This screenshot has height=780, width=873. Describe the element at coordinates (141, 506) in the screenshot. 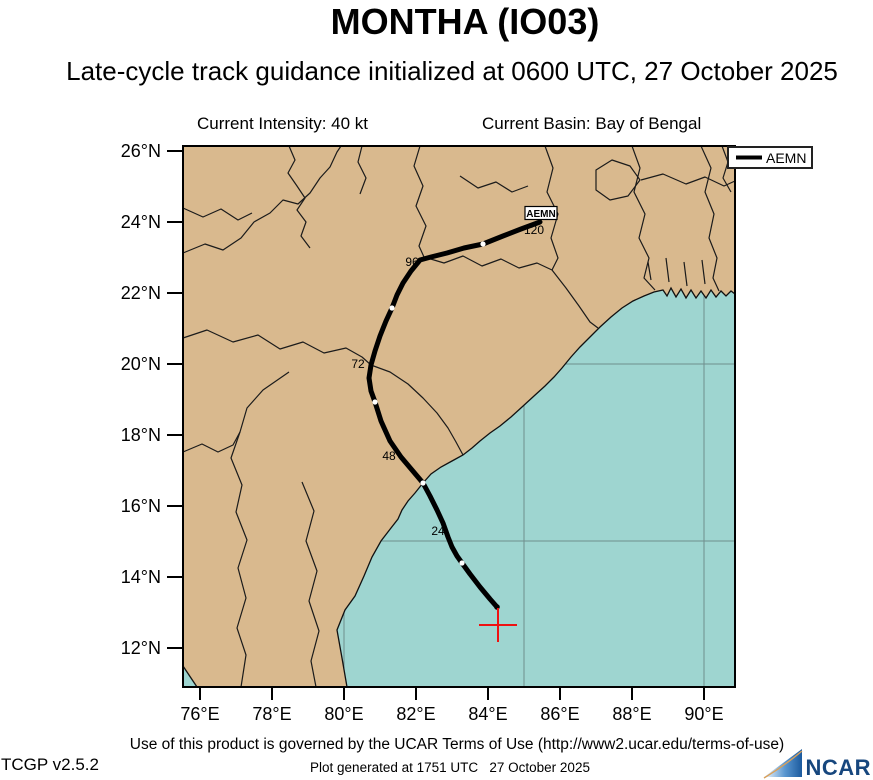

I see `lat-tick-label: 16°N` at that location.